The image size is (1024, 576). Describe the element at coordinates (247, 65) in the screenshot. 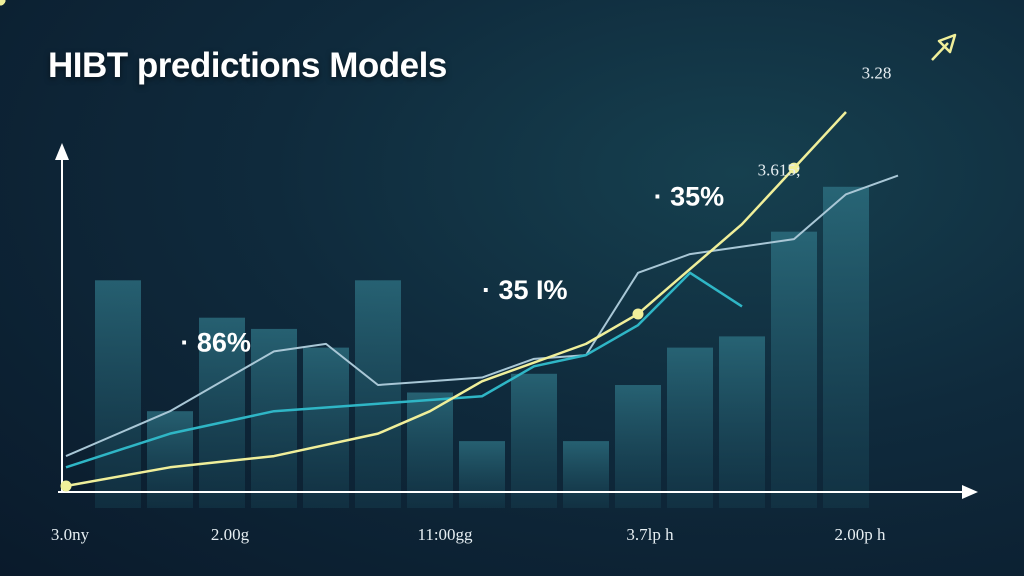

I see `chart-title: HIBT predictions Models` at that location.